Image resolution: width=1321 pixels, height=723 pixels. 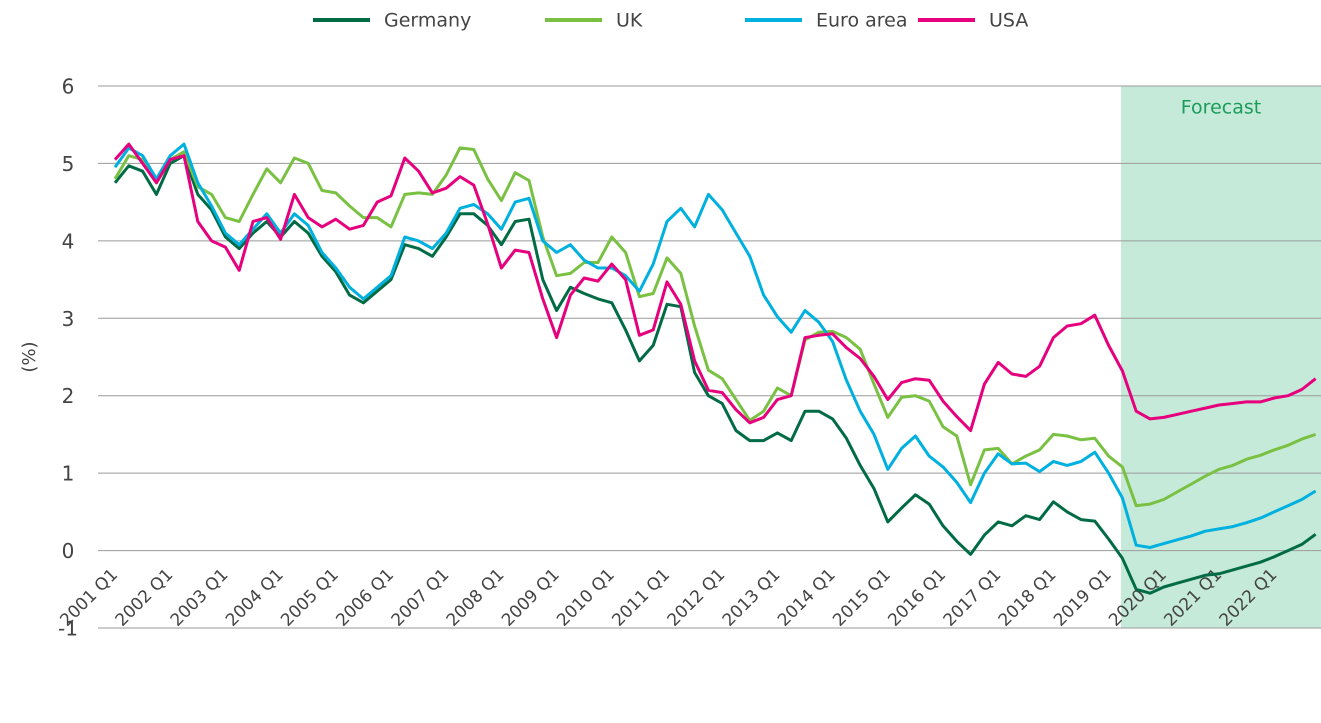 What do you see at coordinates (1083, 598) in the screenshot?
I see `x-tick-label: 2019 Q1` at bounding box center [1083, 598].